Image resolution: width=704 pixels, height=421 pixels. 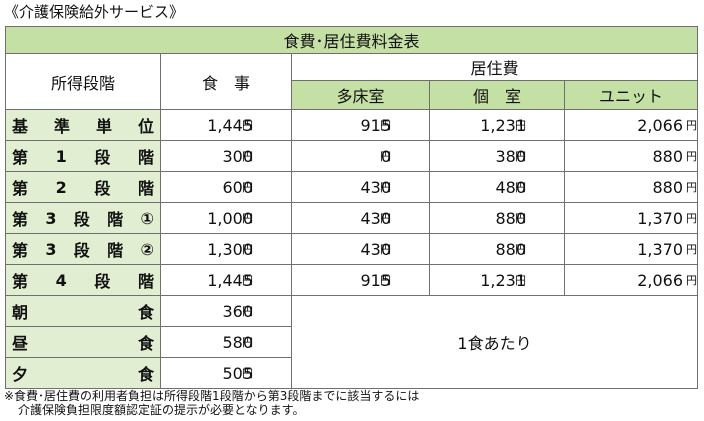 I want to click on row-label: 第 2 段 階, so click(x=83, y=187).